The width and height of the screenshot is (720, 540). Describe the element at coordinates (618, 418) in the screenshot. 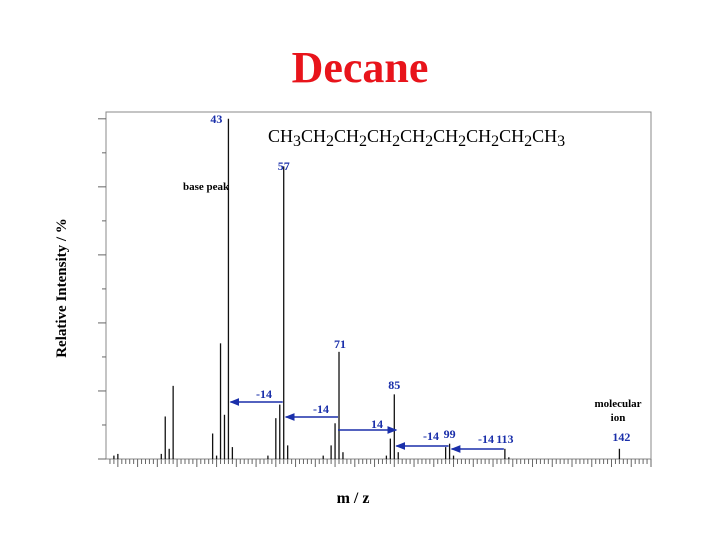

I see `molecular-ion-label: ion` at that location.